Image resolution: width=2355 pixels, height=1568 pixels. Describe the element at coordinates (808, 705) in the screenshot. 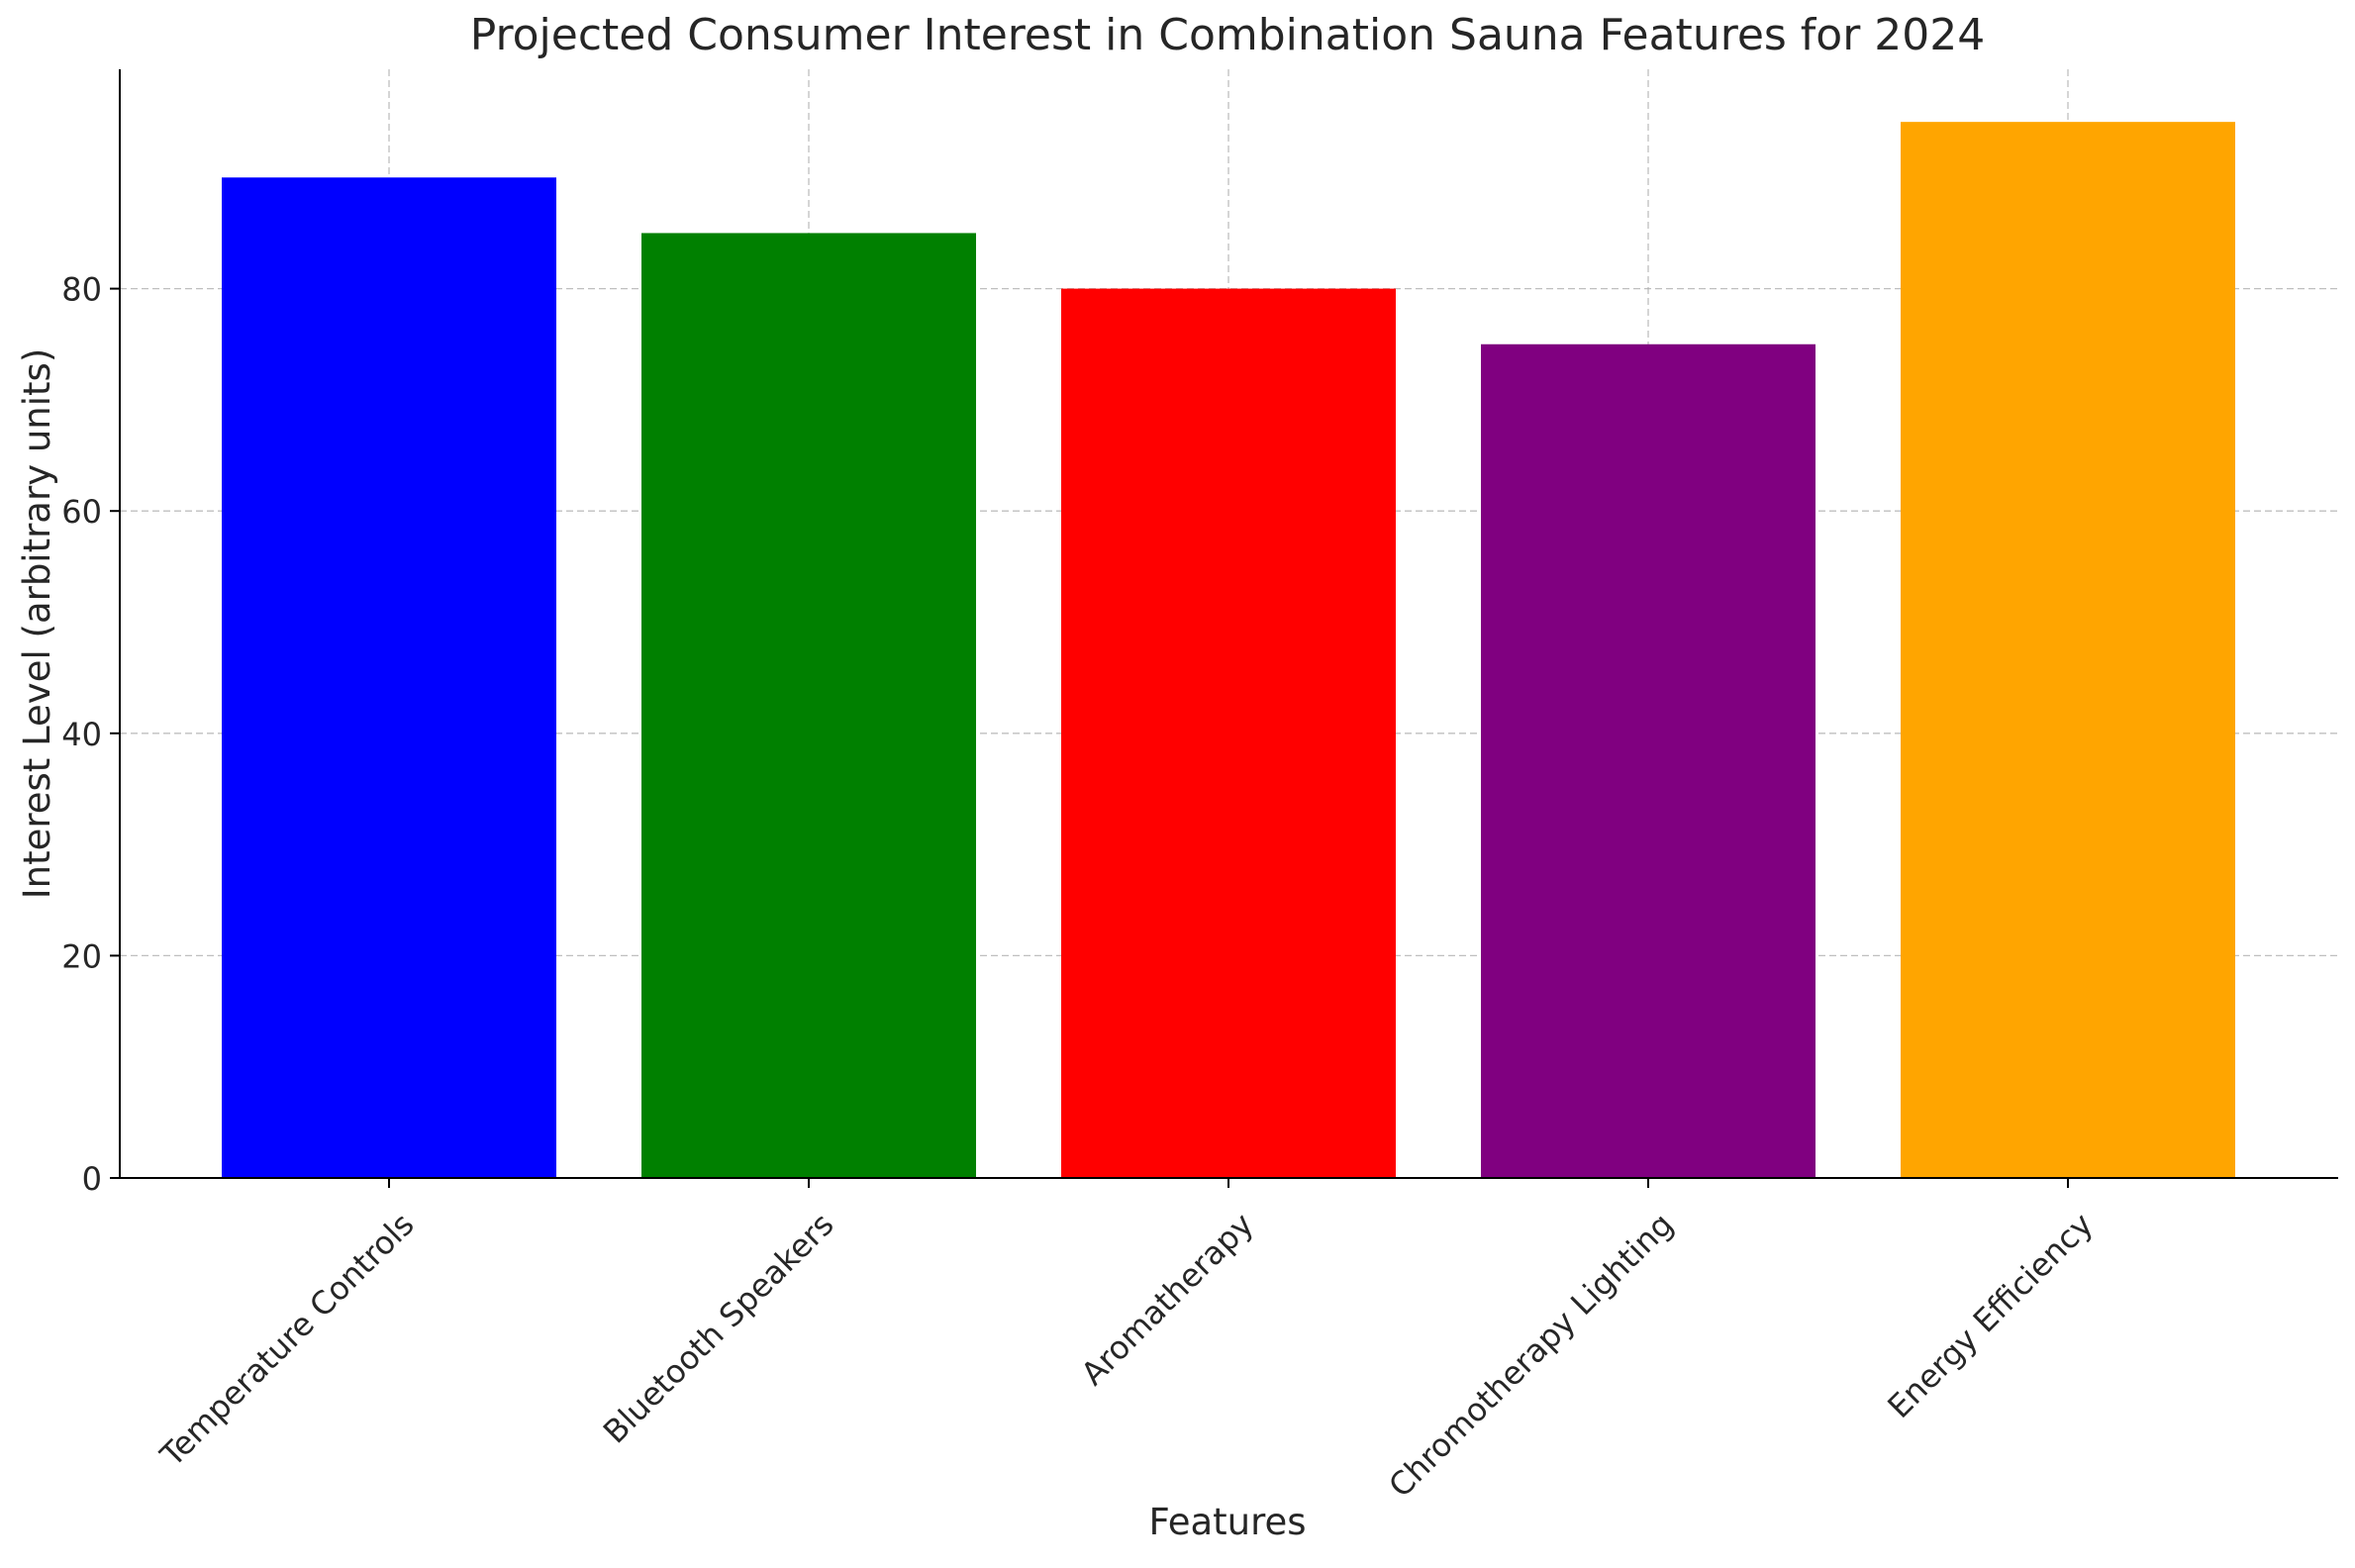

I see `bar-bluetooth-speakers` at that location.